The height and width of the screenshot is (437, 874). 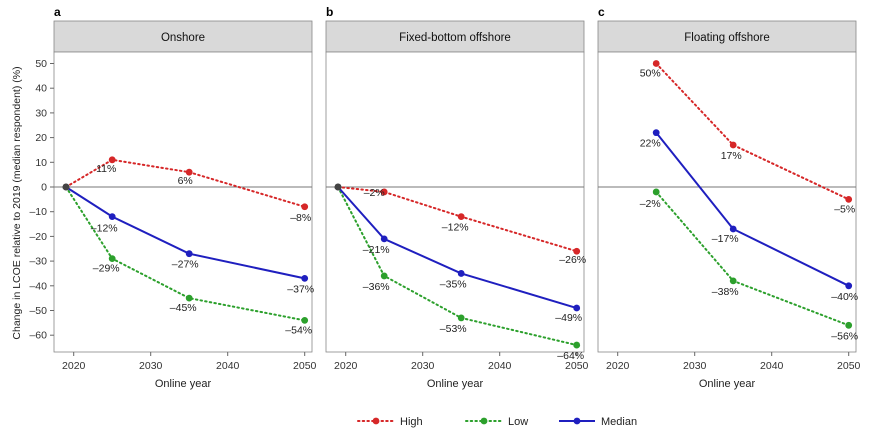 What do you see at coordinates (57, 12) in the screenshot?
I see `panel-letter: a` at bounding box center [57, 12].